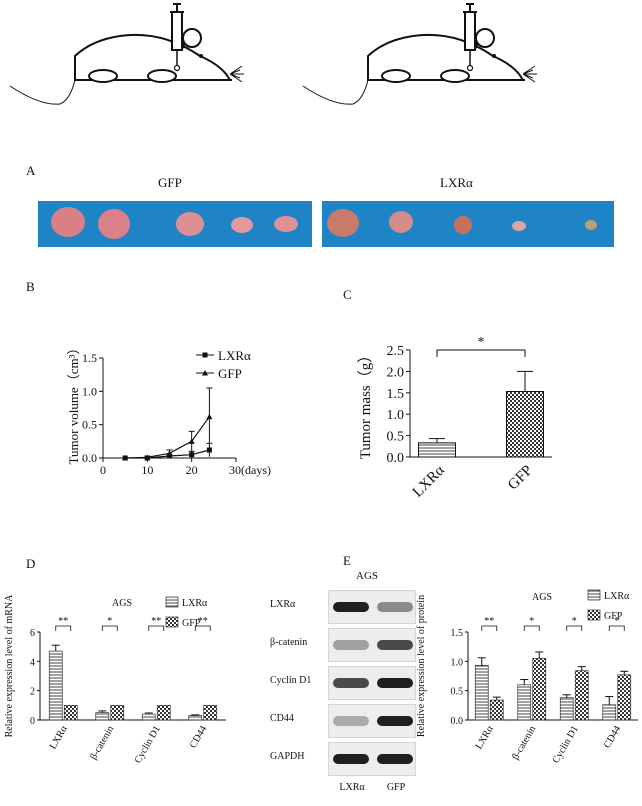  Describe the element at coordinates (192, 470) in the screenshot. I see `x-tick-label: 20` at that location.